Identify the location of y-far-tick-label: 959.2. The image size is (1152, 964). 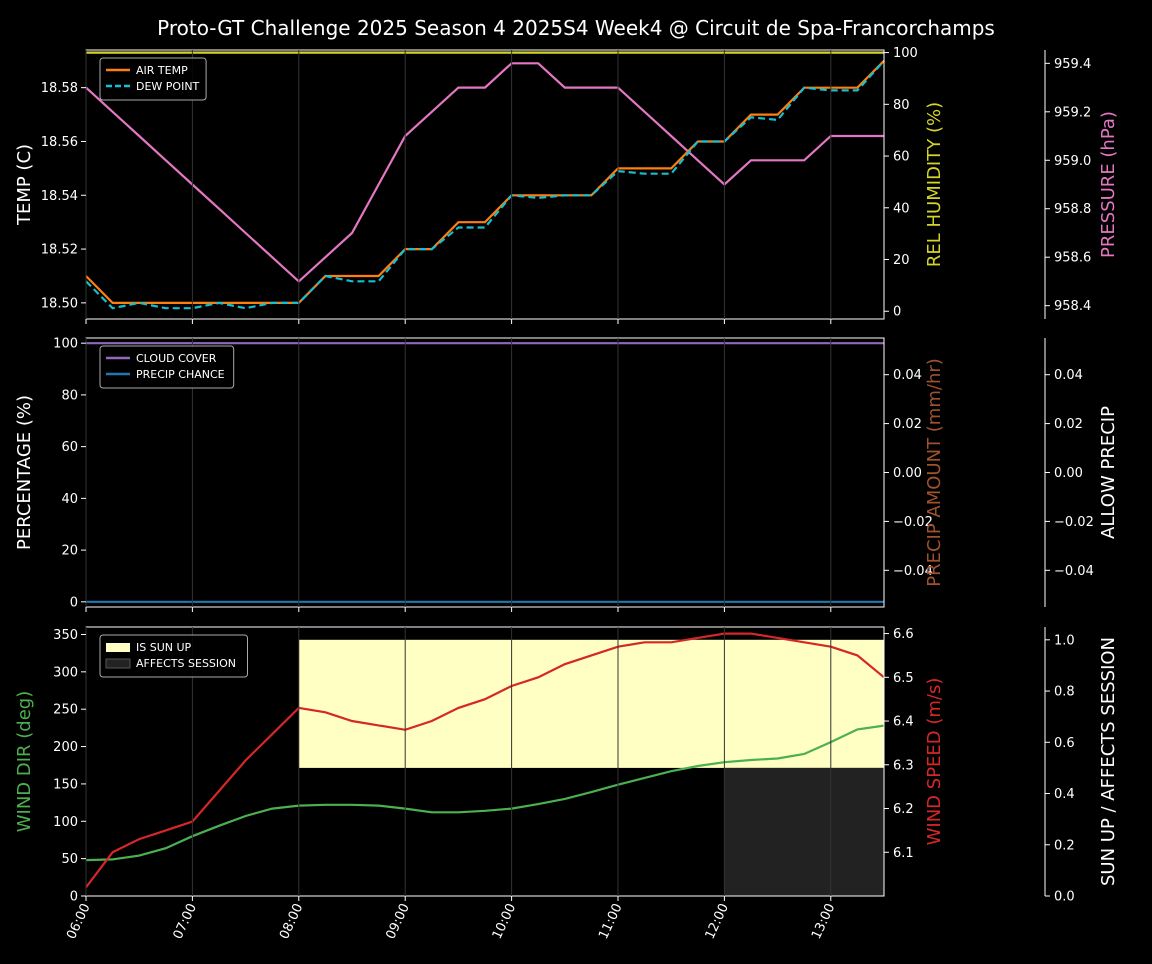
(1072, 112).